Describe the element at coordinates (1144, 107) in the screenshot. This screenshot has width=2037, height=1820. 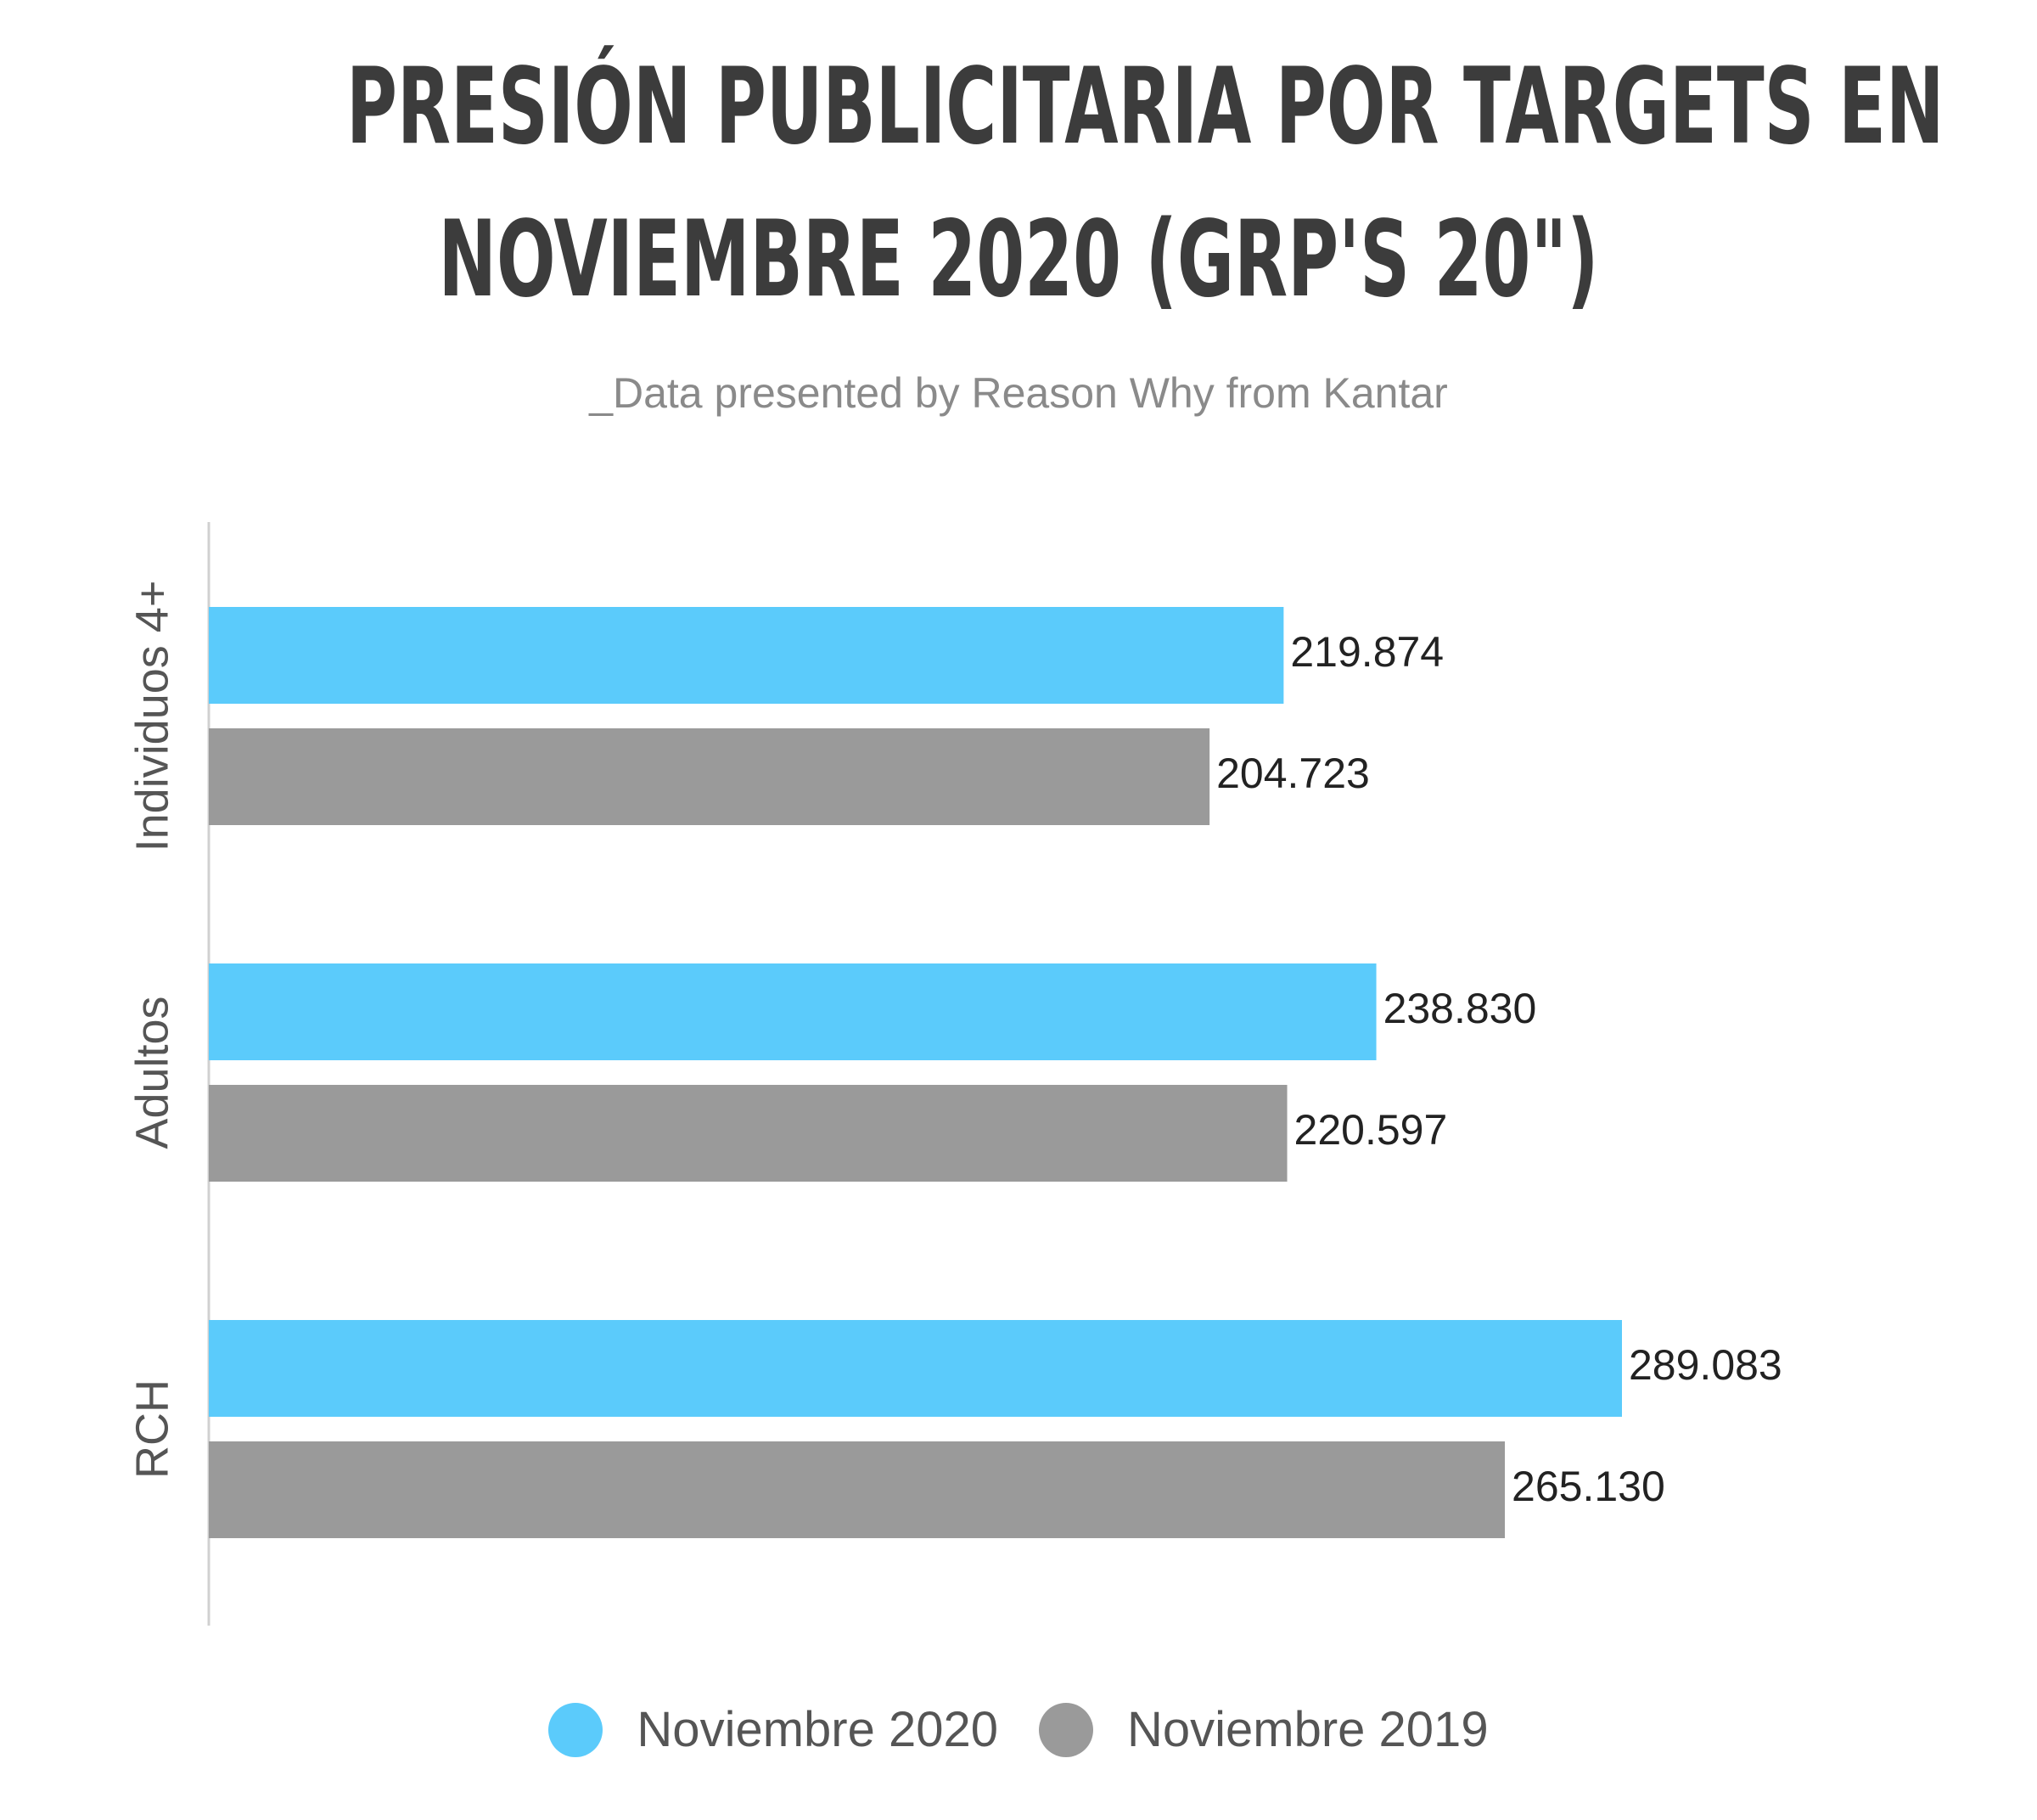
I see `chart-title-line-1: PRESIÓN PUBLICITARIA POR TARGETS EN` at that location.